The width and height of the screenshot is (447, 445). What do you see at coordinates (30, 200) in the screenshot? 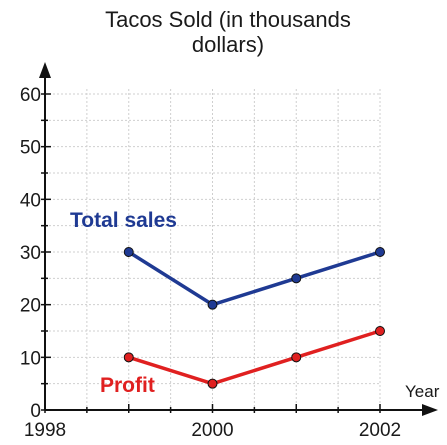
I see `y-tick-label: 40` at bounding box center [30, 200].